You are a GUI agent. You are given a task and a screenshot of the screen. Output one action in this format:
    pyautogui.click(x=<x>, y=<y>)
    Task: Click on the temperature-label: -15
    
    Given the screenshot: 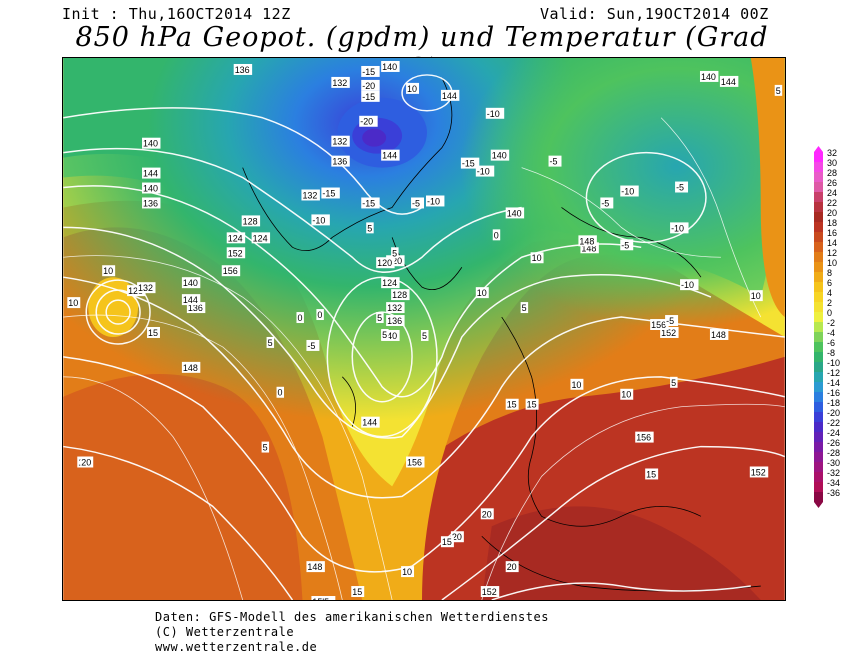 What is the action you would take?
    pyautogui.click(x=368, y=72)
    